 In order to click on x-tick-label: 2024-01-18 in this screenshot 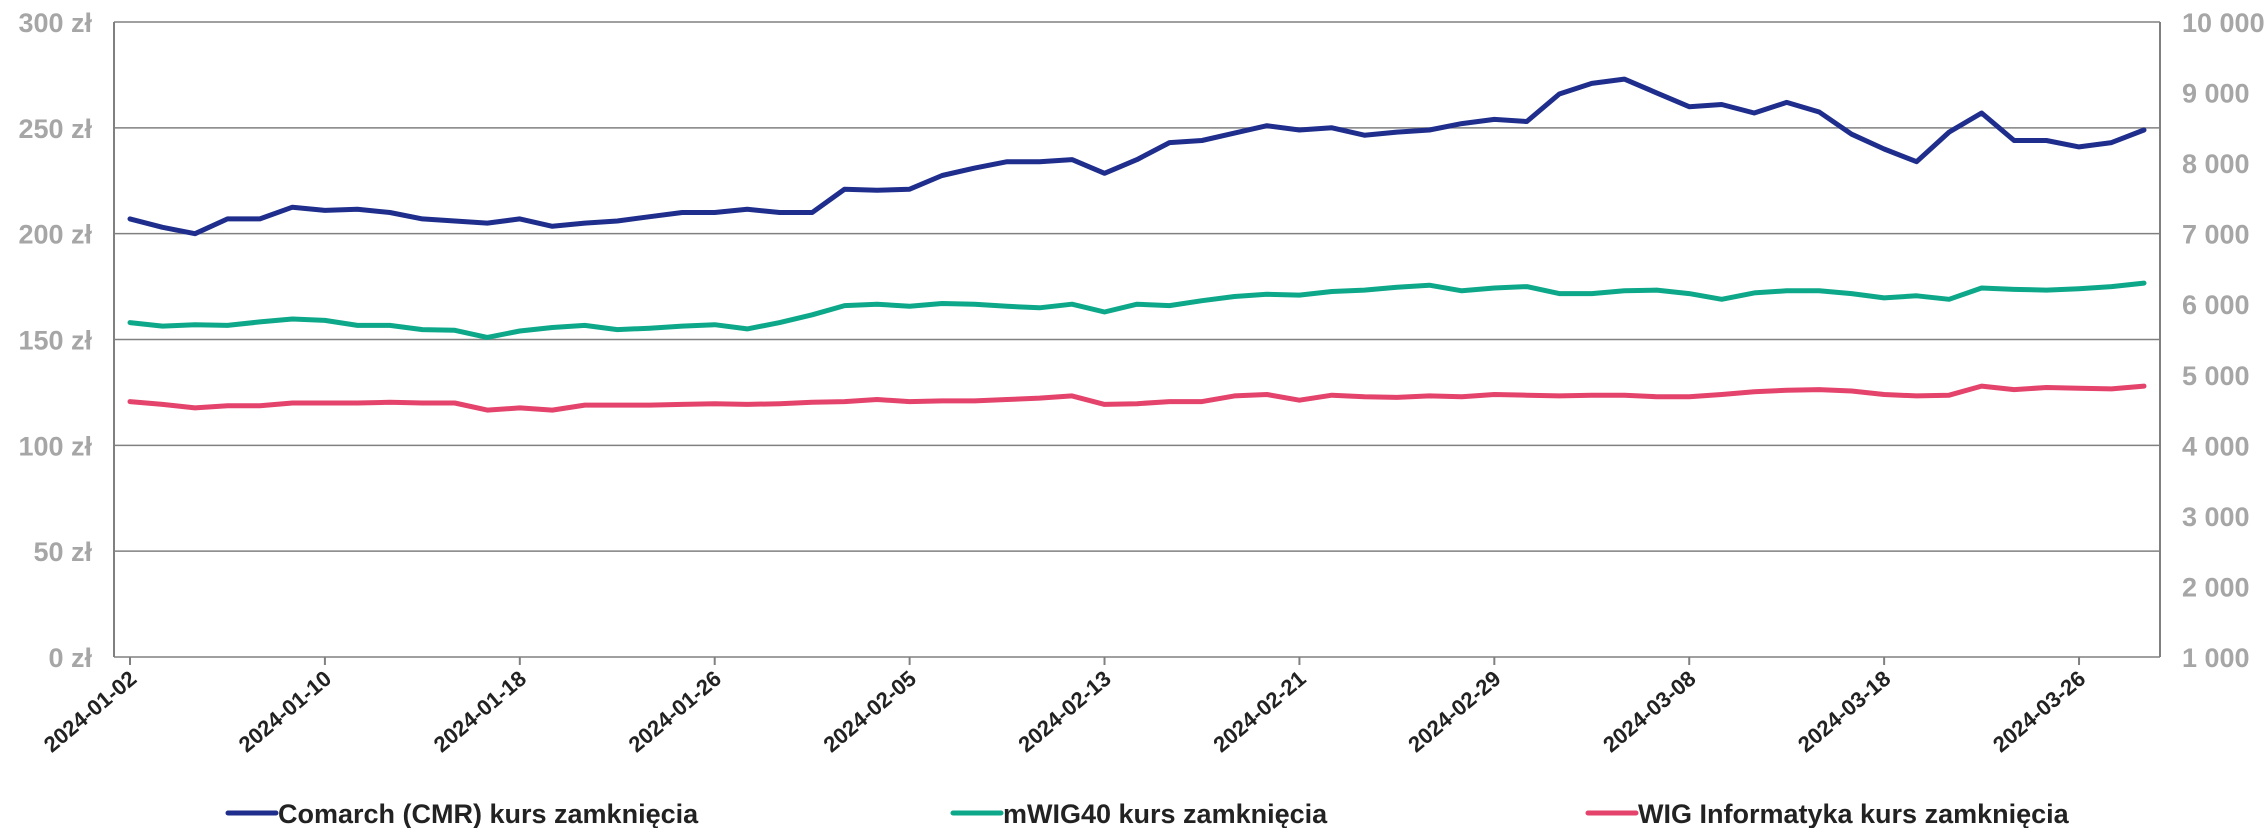, I will do `click(480, 711)`.